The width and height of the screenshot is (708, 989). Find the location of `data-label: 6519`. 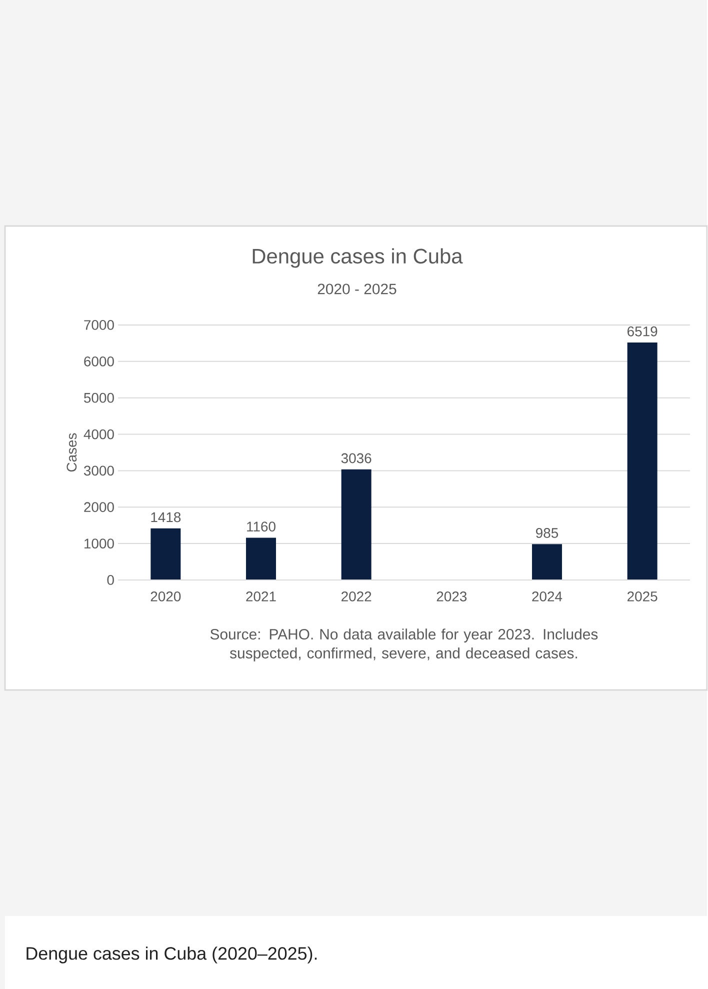

data-label: 6519 is located at coordinates (643, 331).